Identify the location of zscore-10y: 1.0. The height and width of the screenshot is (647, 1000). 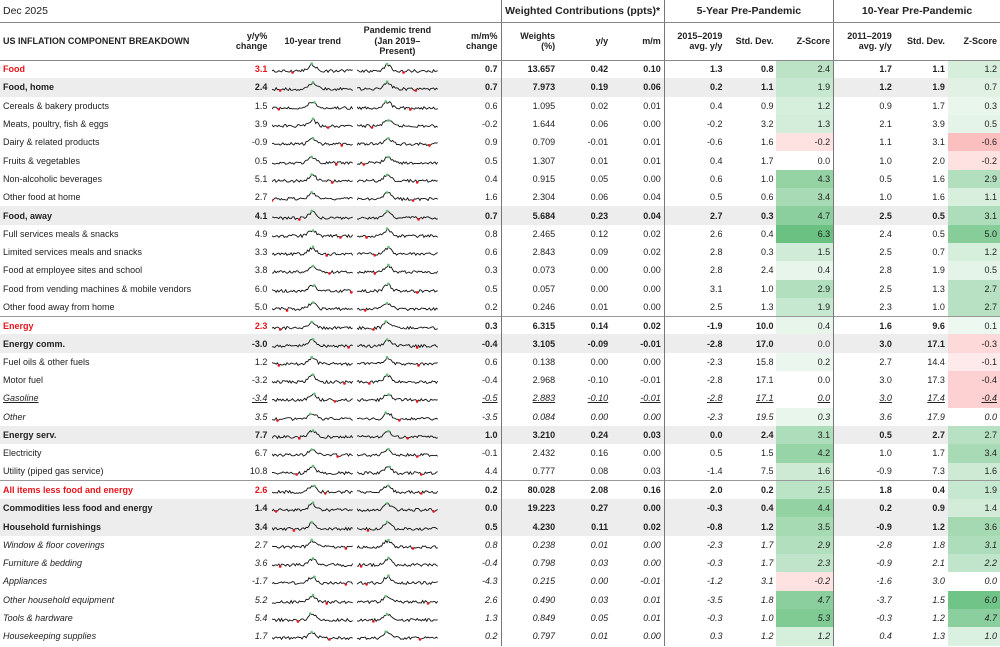
(973, 636).